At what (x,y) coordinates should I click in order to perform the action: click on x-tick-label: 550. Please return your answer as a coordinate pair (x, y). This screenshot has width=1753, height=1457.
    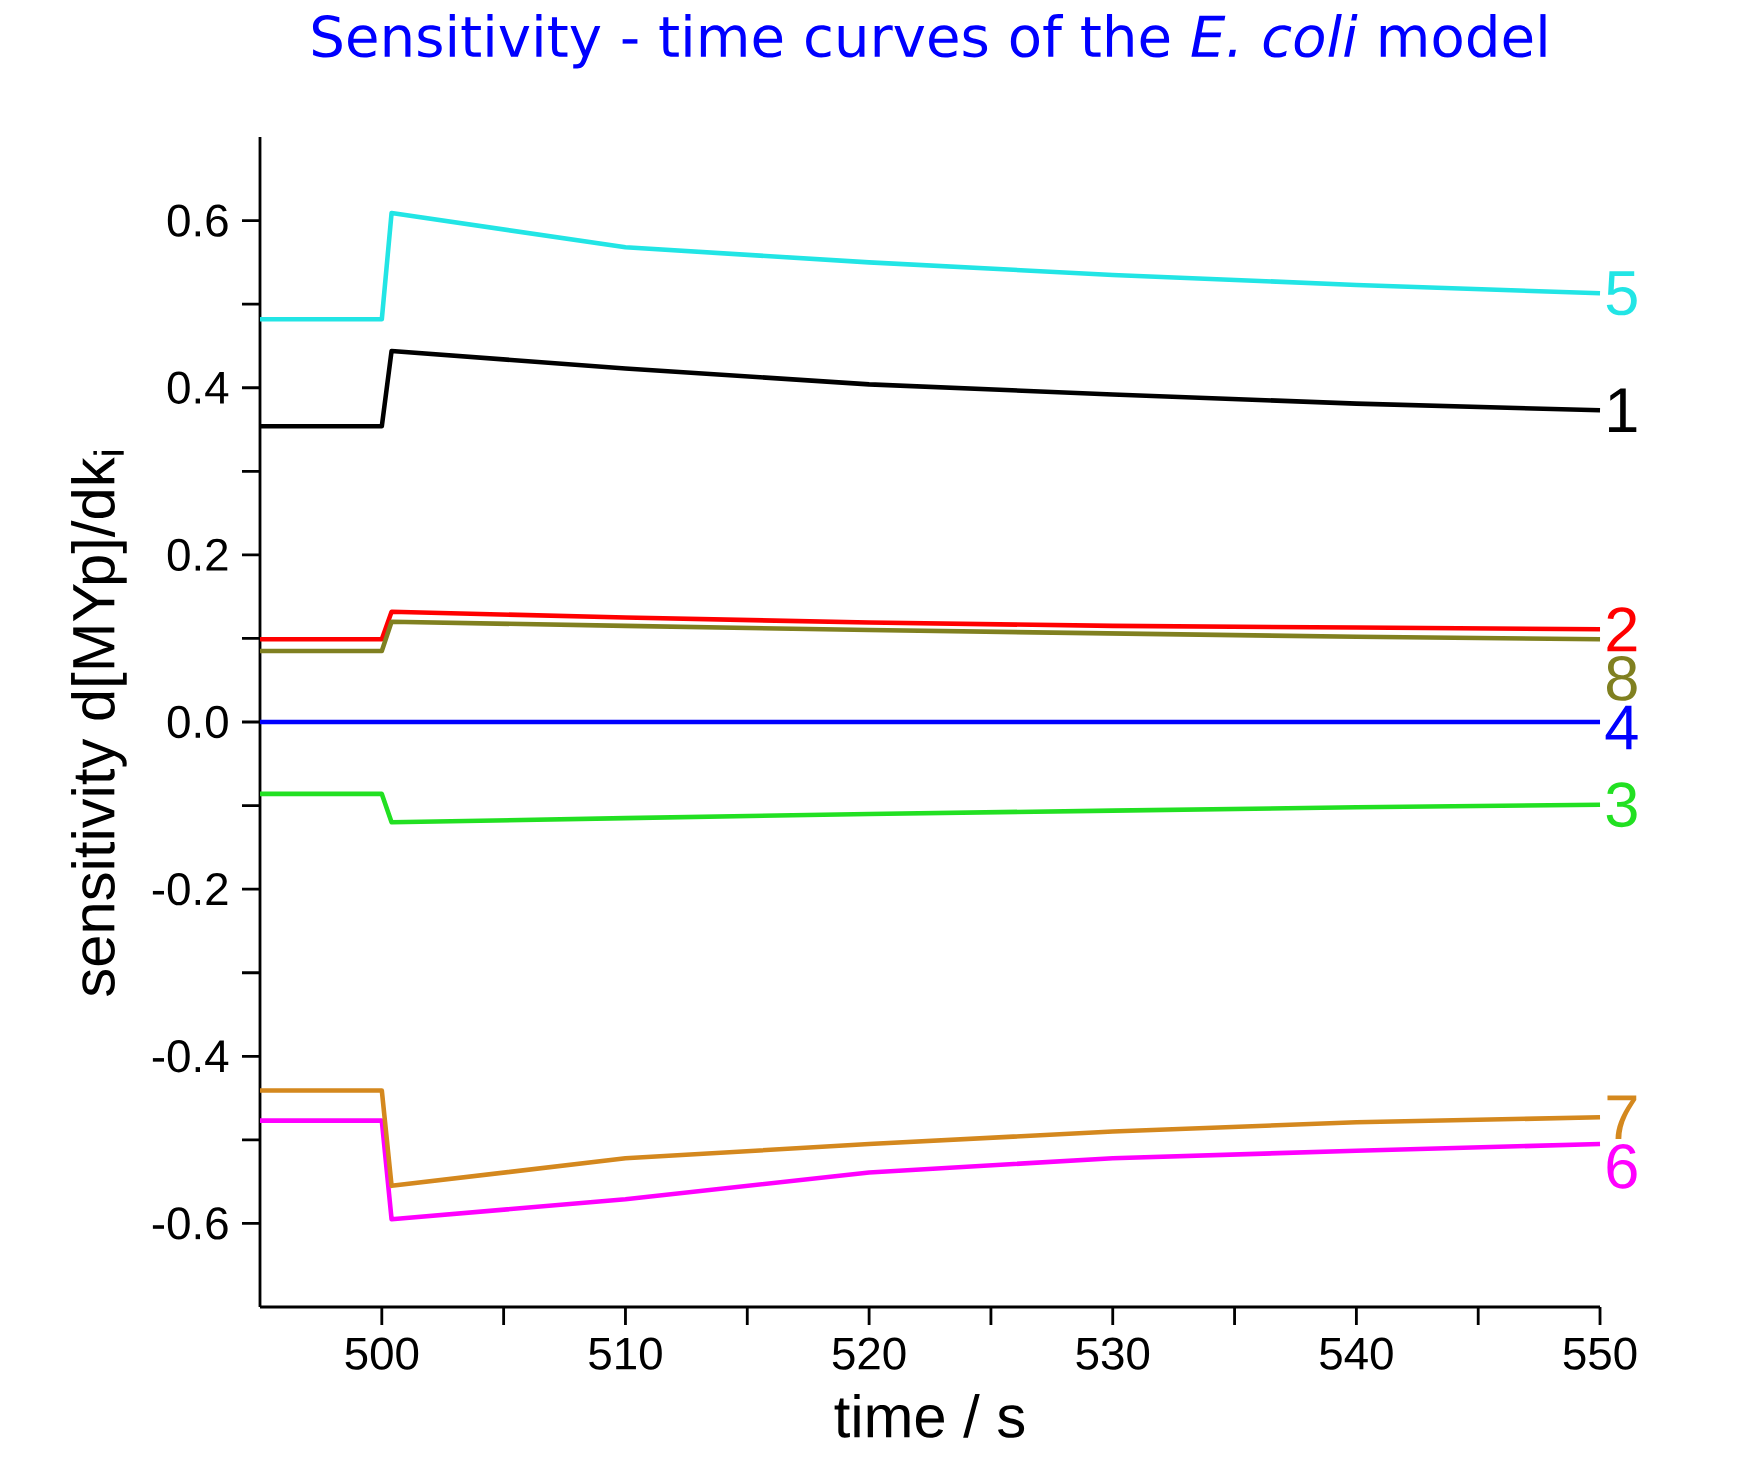
    Looking at the image, I should click on (1600, 1353).